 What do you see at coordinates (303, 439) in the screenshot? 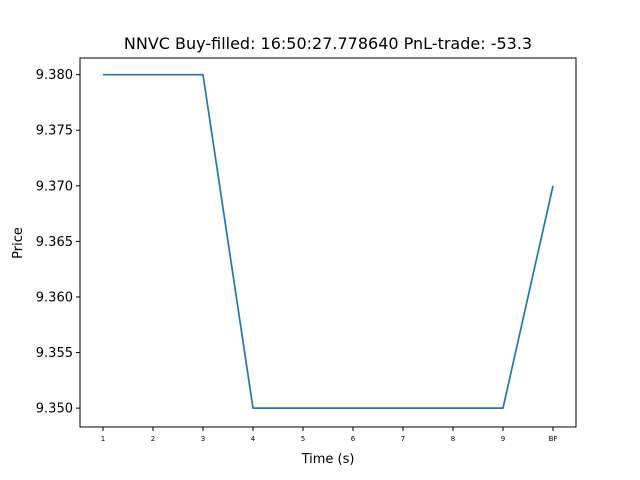
I see `x-tick-label: 5` at bounding box center [303, 439].